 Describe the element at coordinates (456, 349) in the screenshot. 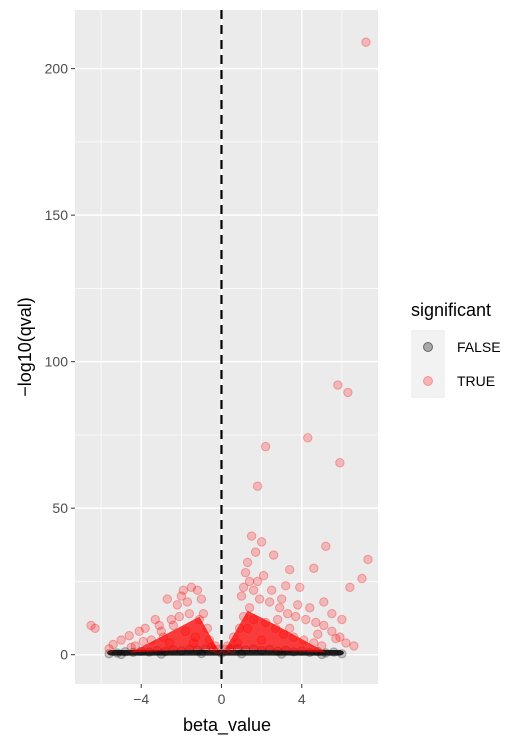

I see `legend: significant FALSE TRUE` at that location.